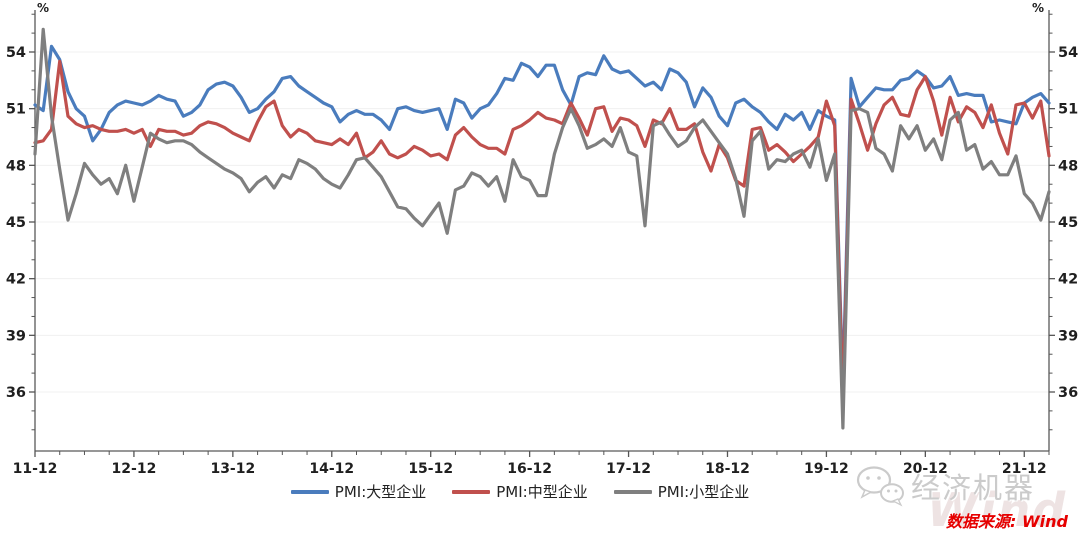 This screenshot has width=1080, height=533. Describe the element at coordinates (232, 469) in the screenshot. I see `x-tick-label: 13-12` at that location.